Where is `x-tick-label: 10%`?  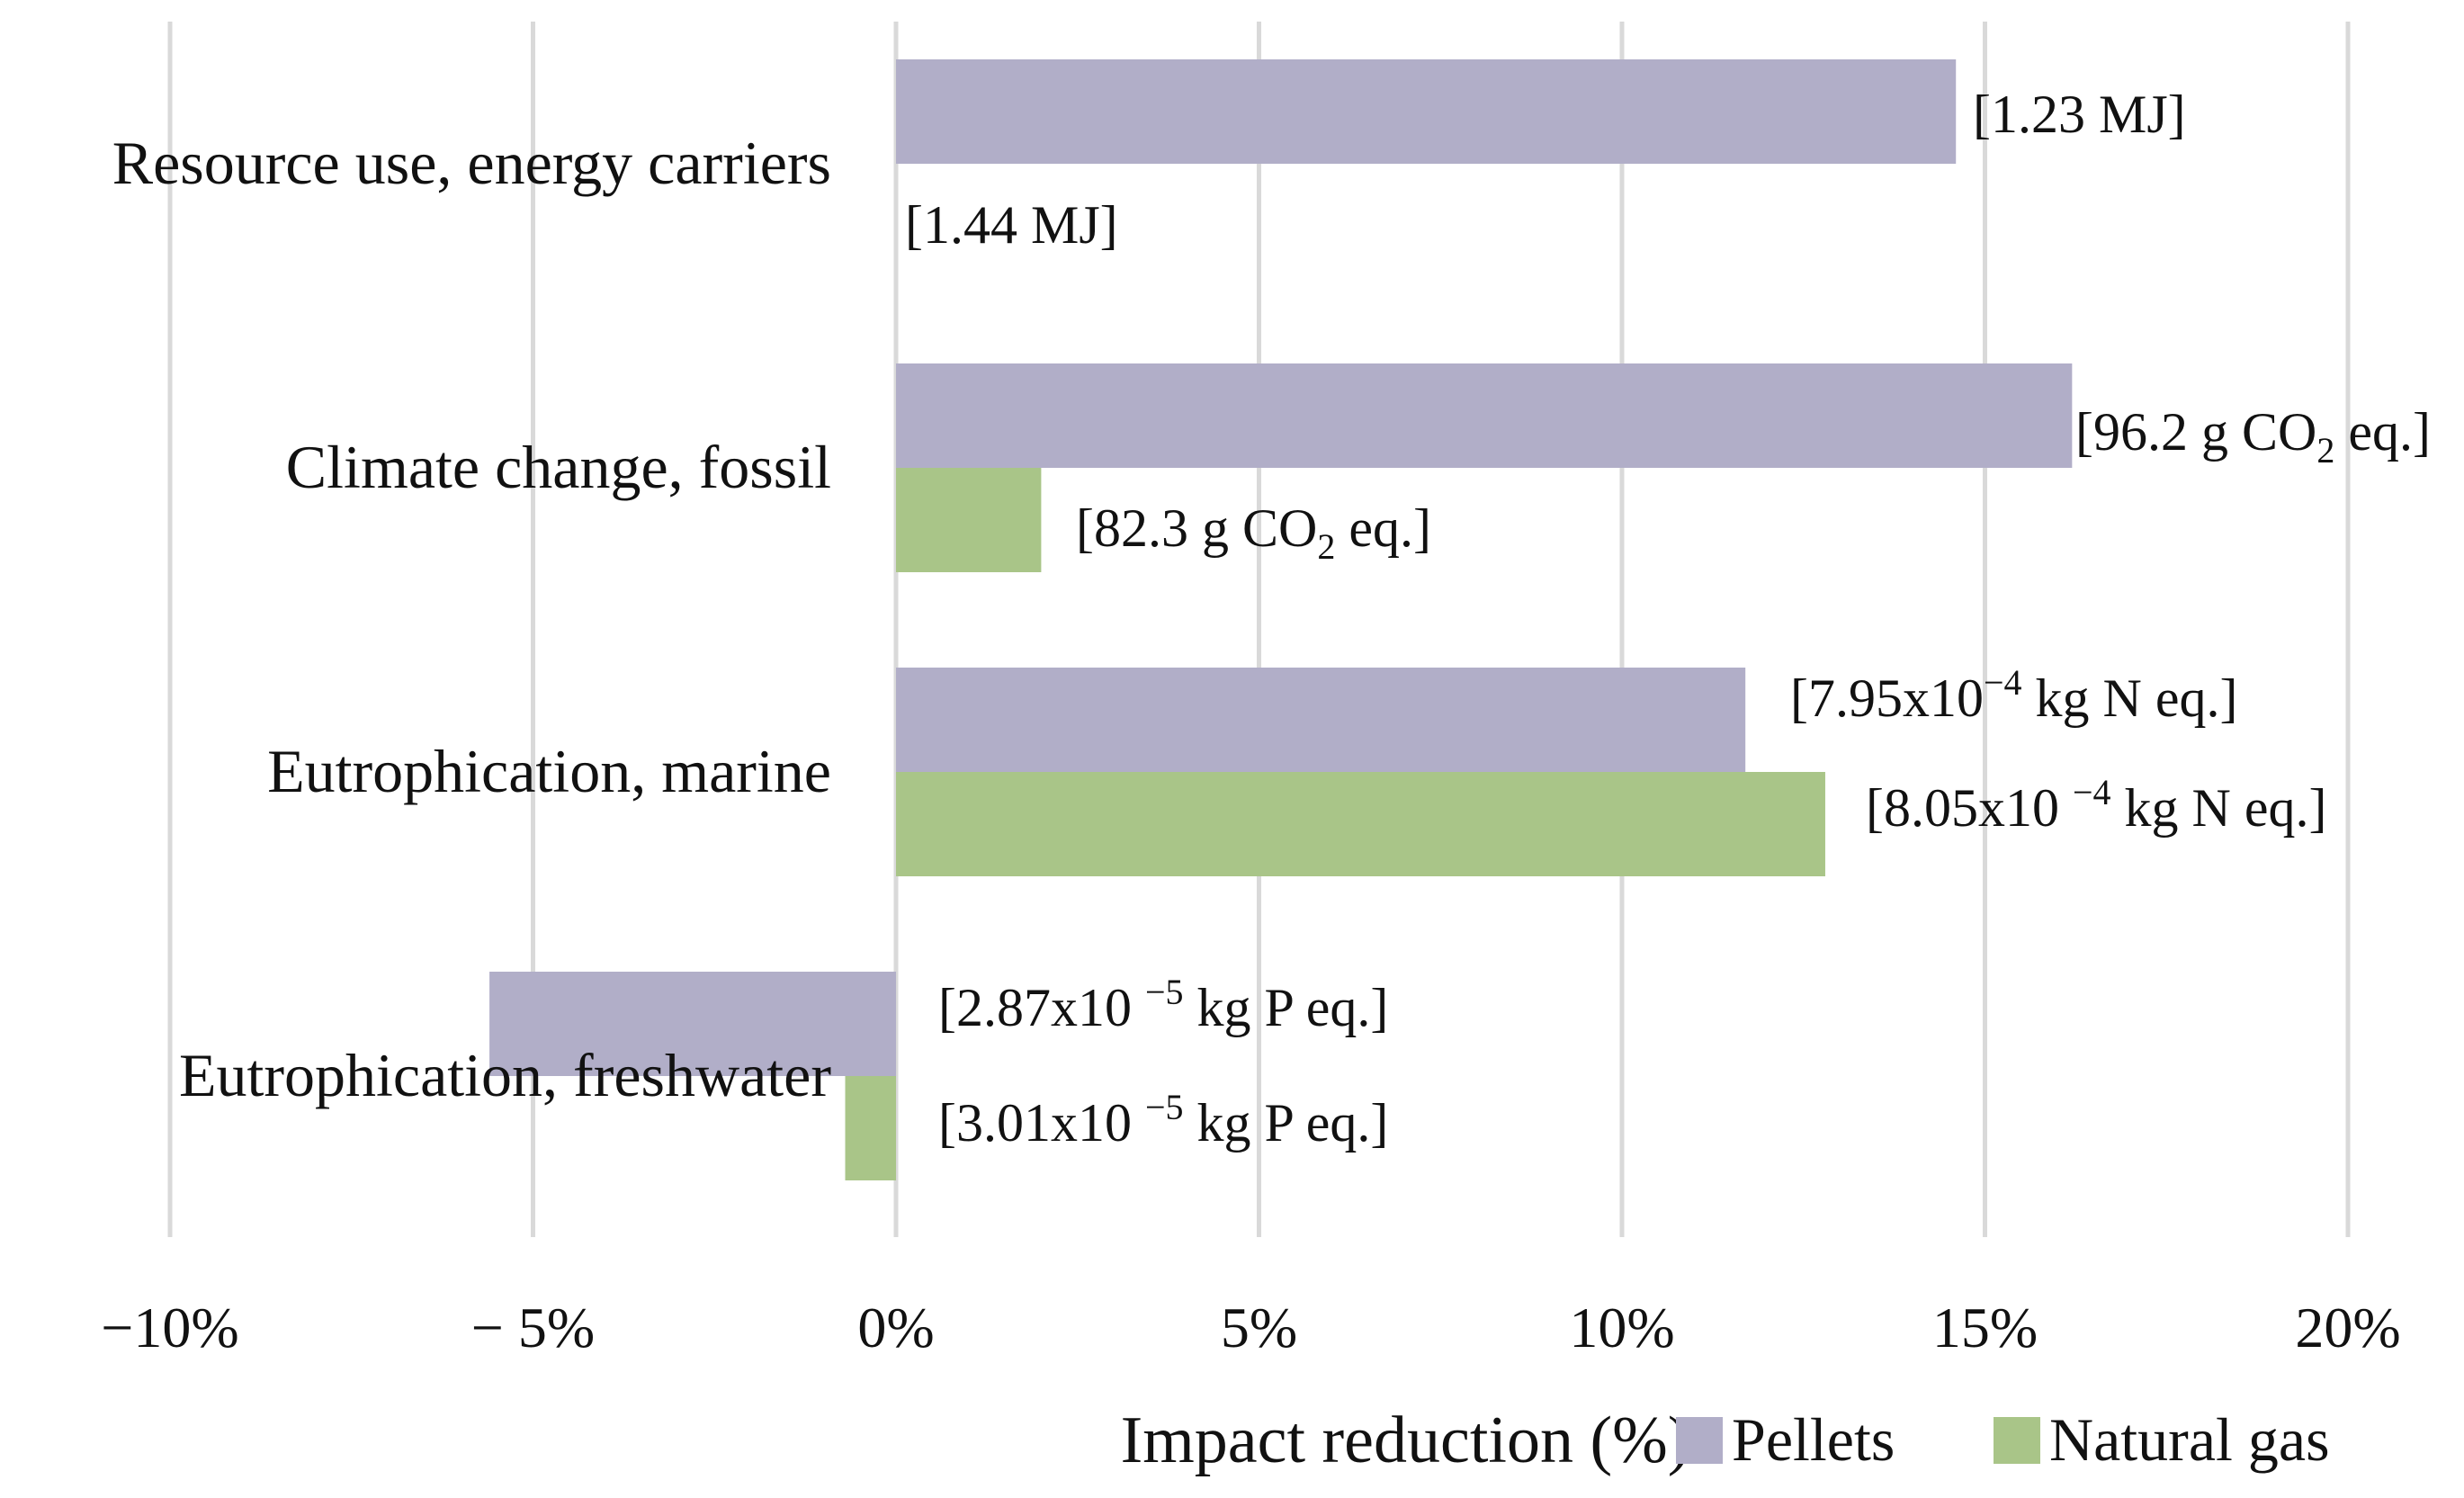 x-tick-label: 10% is located at coordinates (1621, 1327).